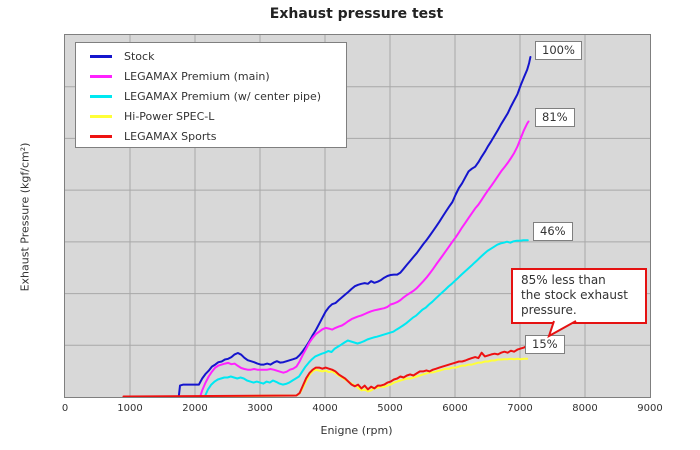 The image size is (700, 450). Describe the element at coordinates (169, 116) in the screenshot. I see `legend-label: Hi-Power SPEC-L` at that location.